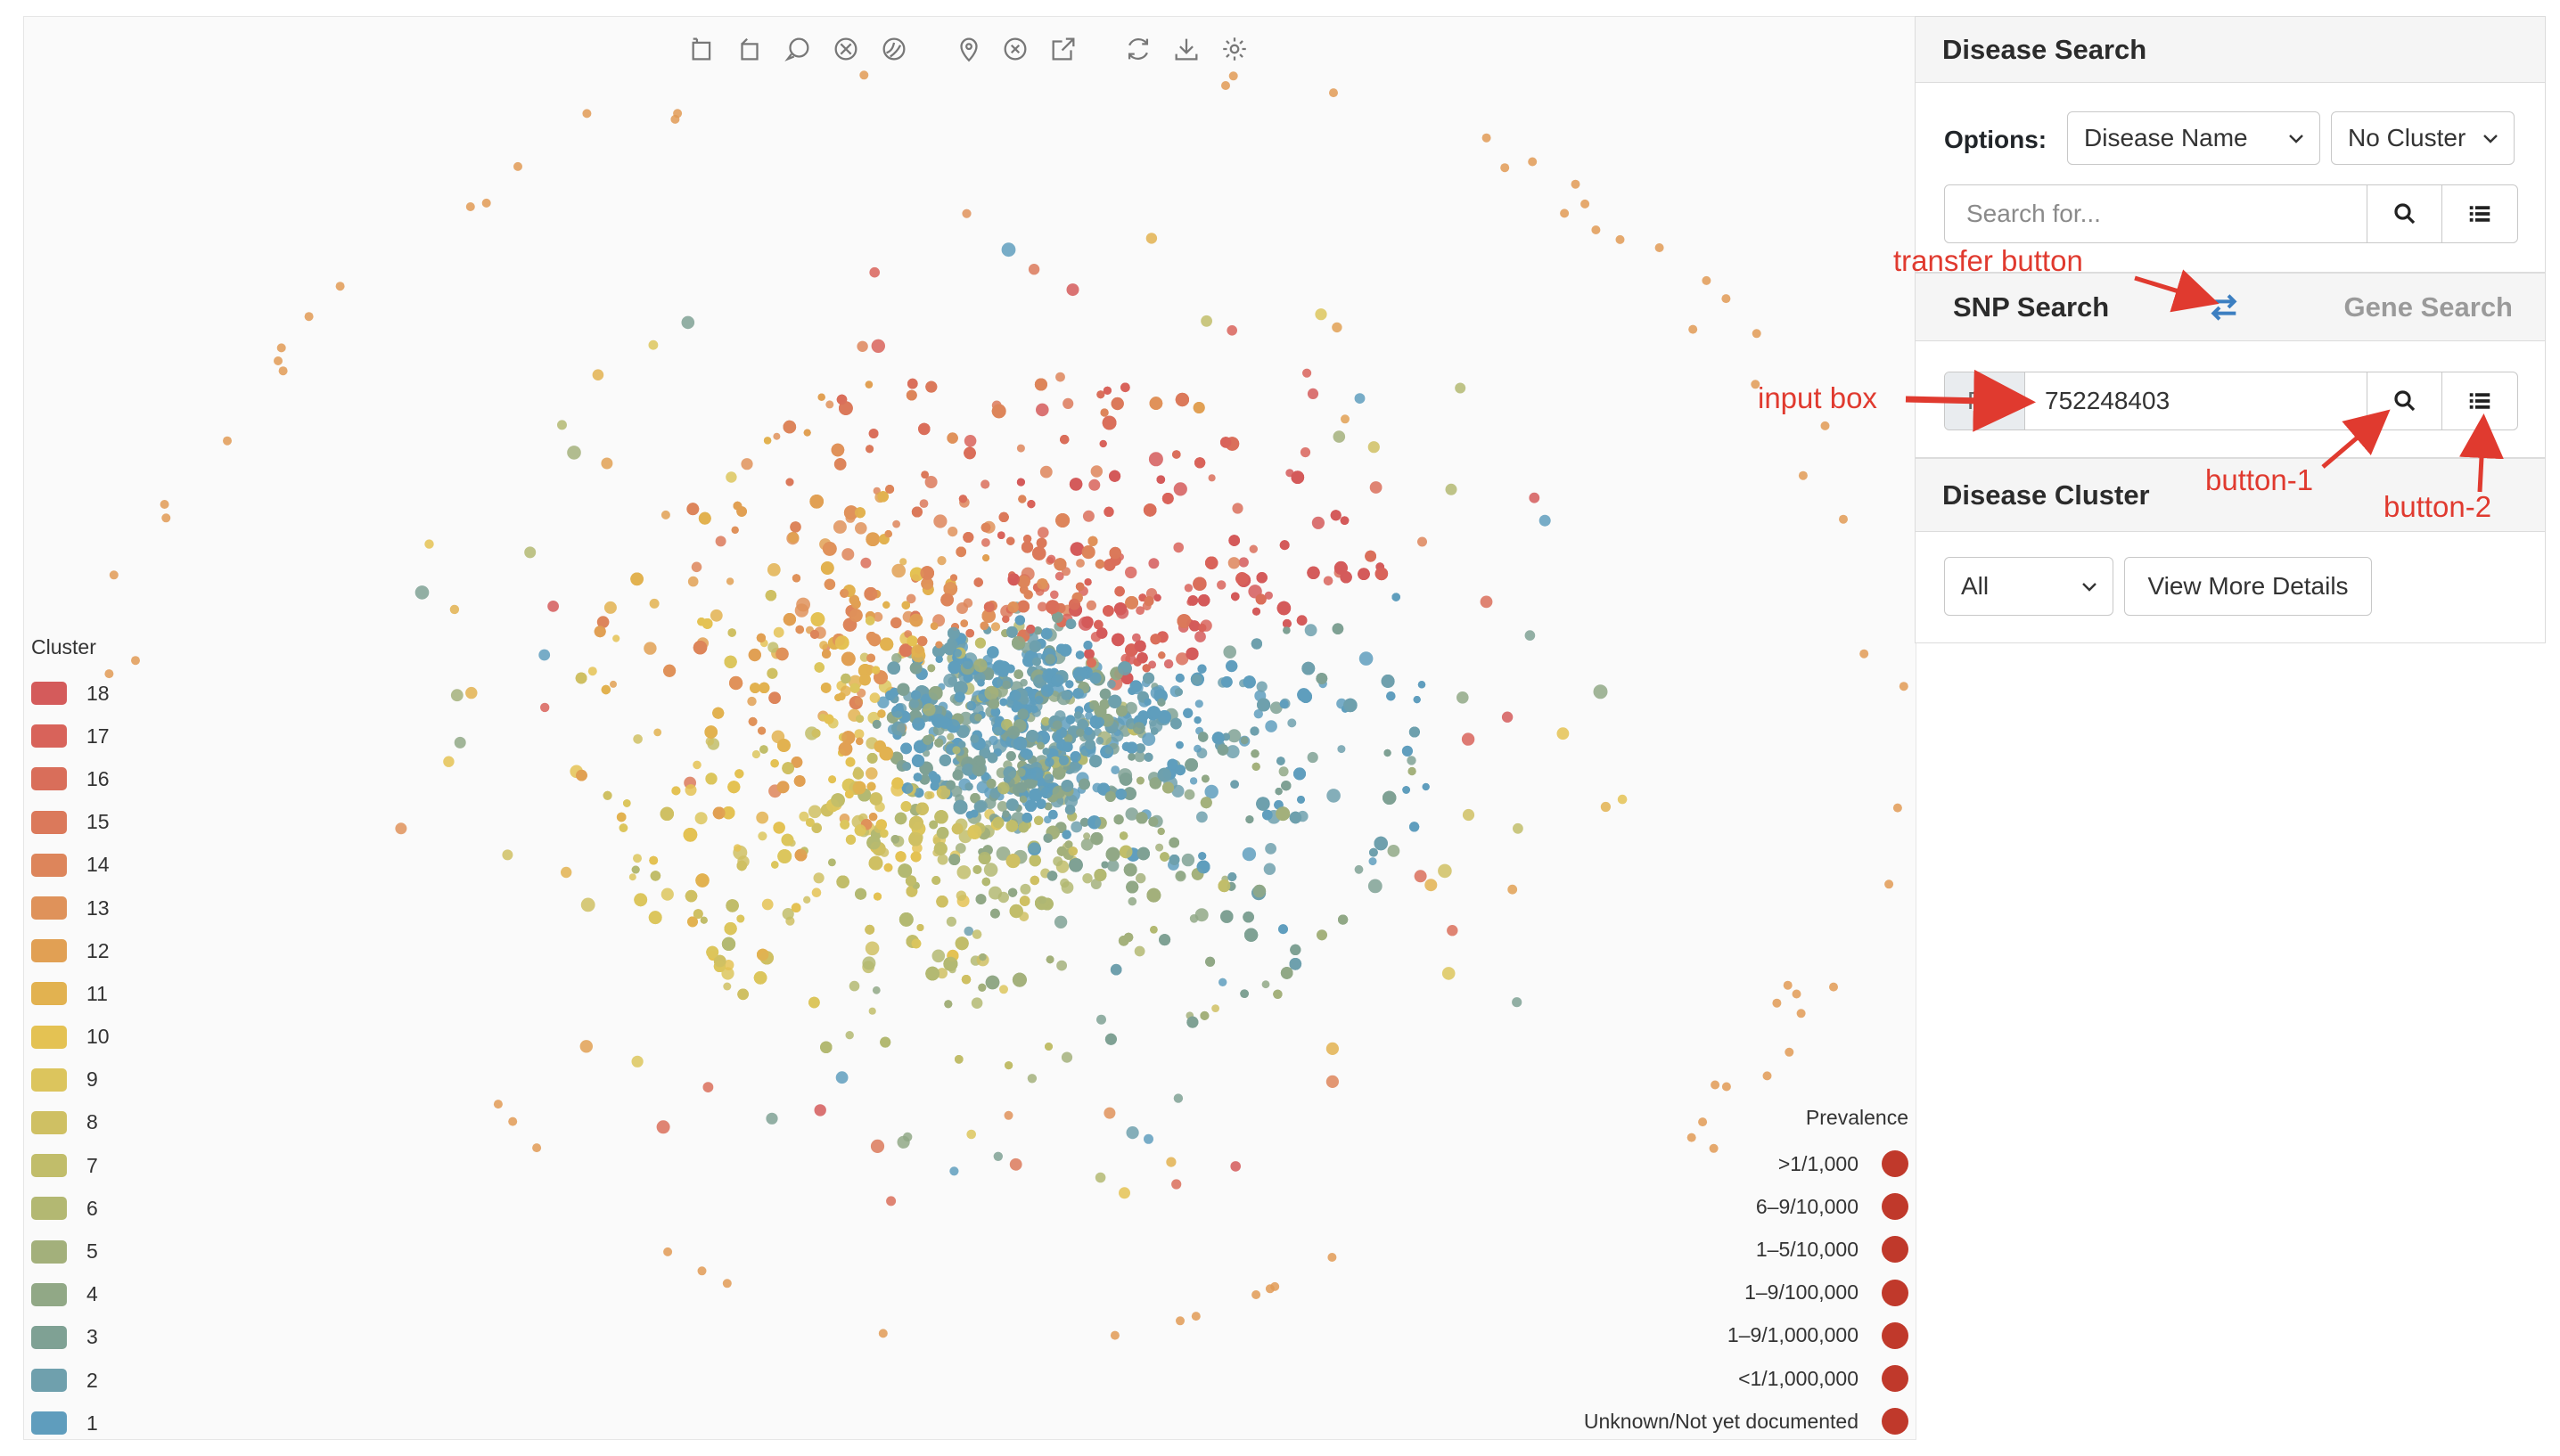 This screenshot has height=1456, width=2560. What do you see at coordinates (2224, 308) in the screenshot?
I see `transfer-arrows-icon` at bounding box center [2224, 308].